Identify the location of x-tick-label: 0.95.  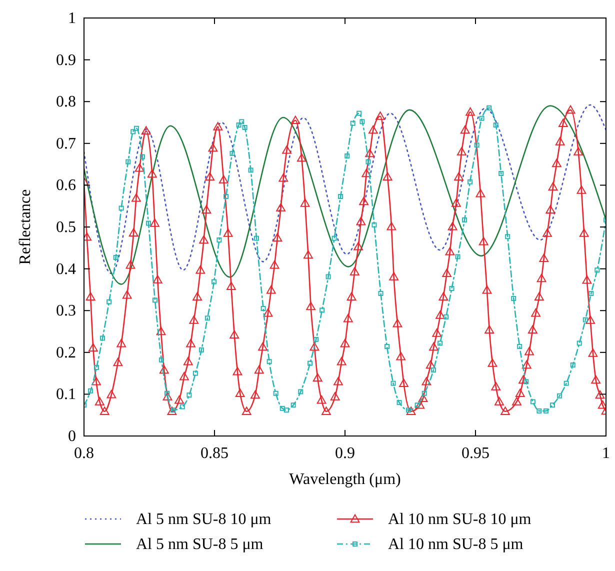
(476, 453).